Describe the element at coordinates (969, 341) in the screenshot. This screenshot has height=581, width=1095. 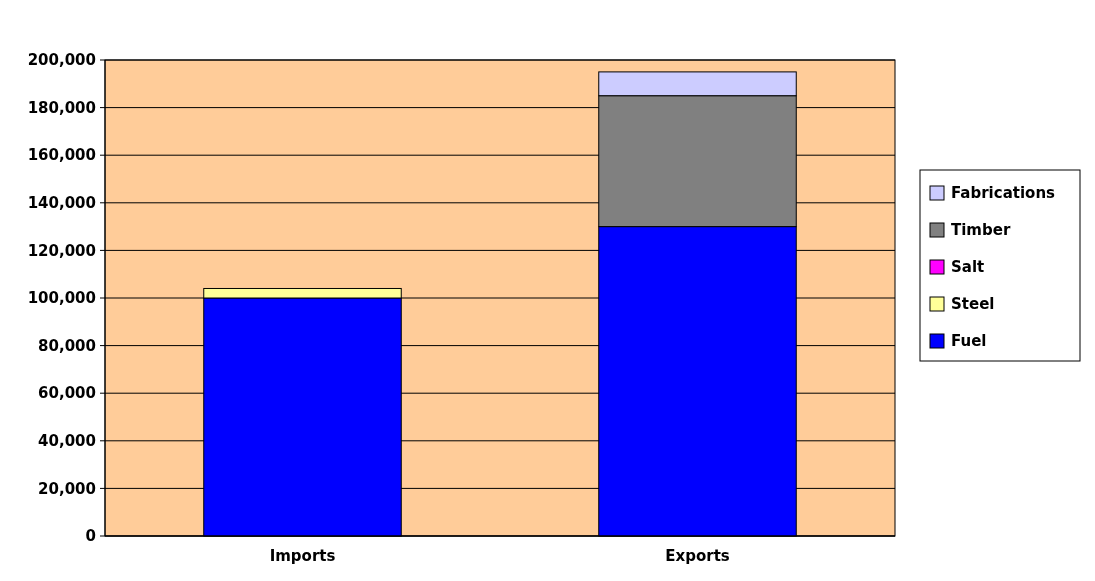
I see `legend-label: Fuel` at that location.